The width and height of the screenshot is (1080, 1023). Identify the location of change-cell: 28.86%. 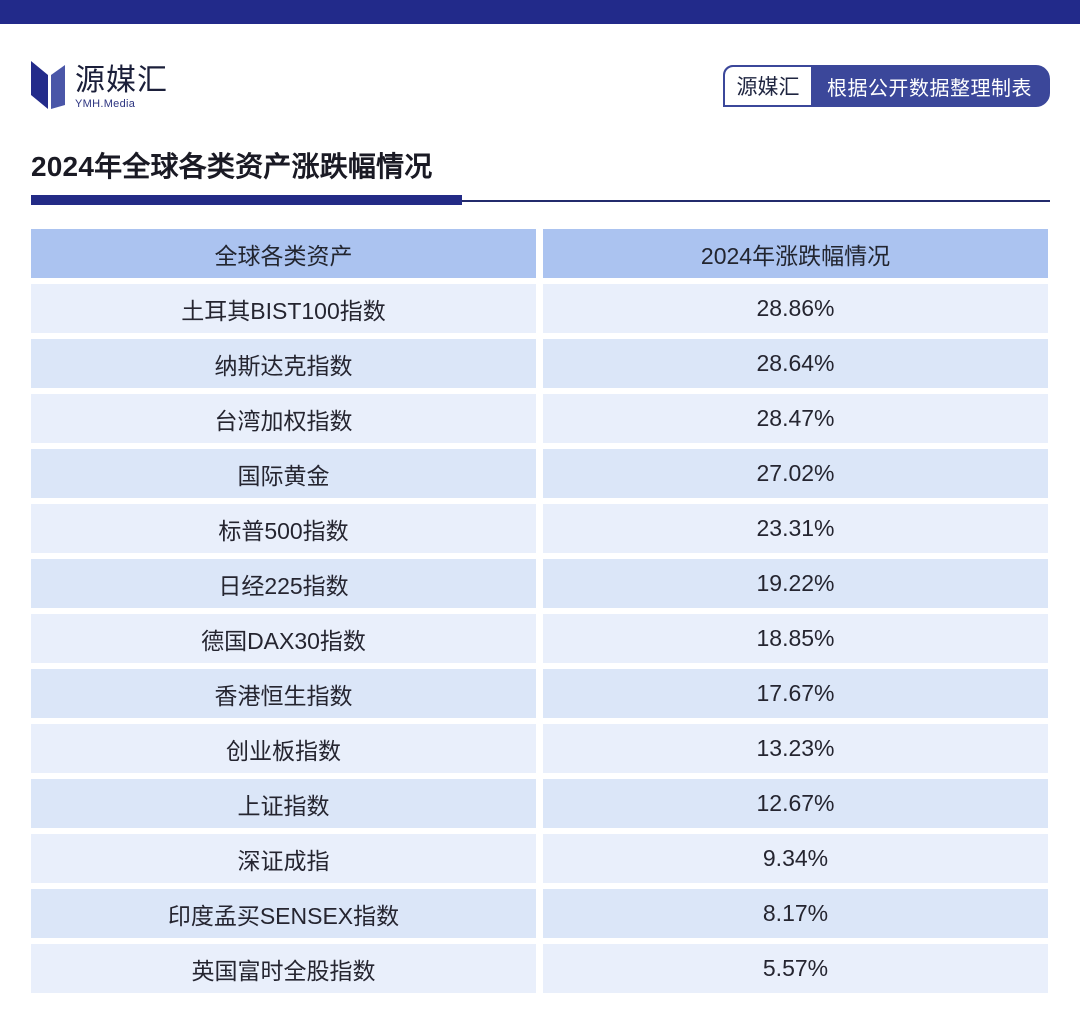
(795, 308).